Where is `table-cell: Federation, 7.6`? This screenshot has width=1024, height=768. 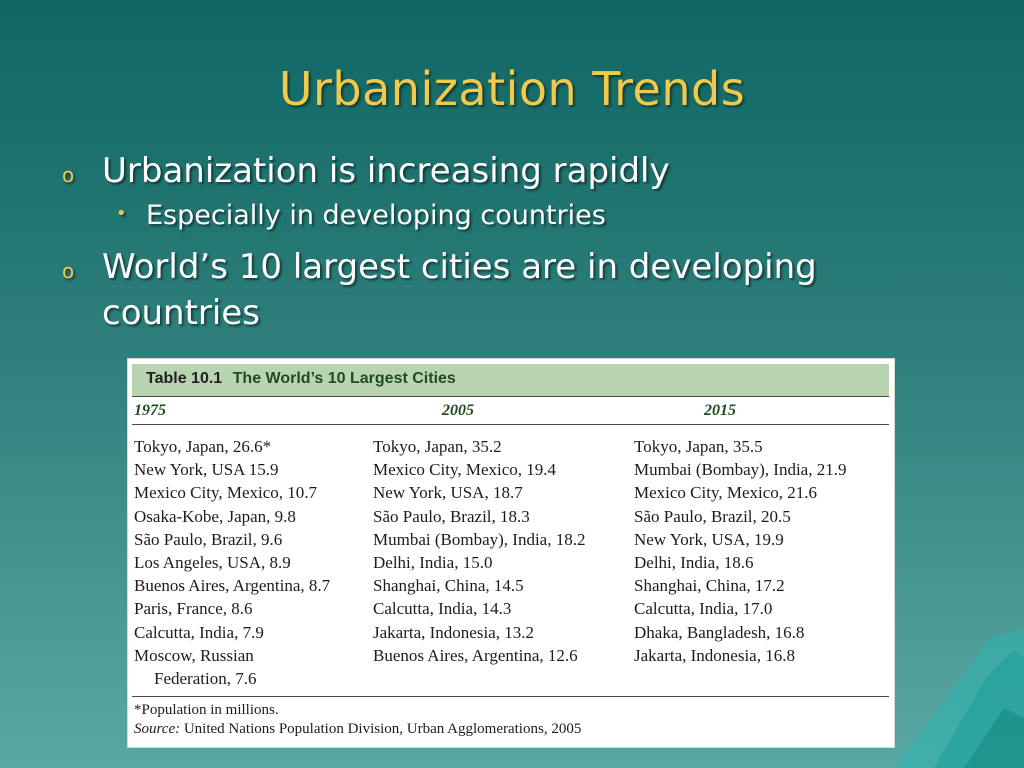 table-cell: Federation, 7.6 is located at coordinates (205, 679).